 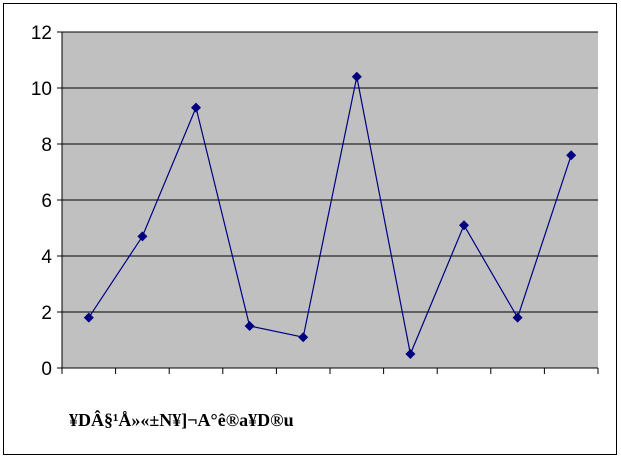 I want to click on y-tick-label: 4, so click(x=46, y=257).